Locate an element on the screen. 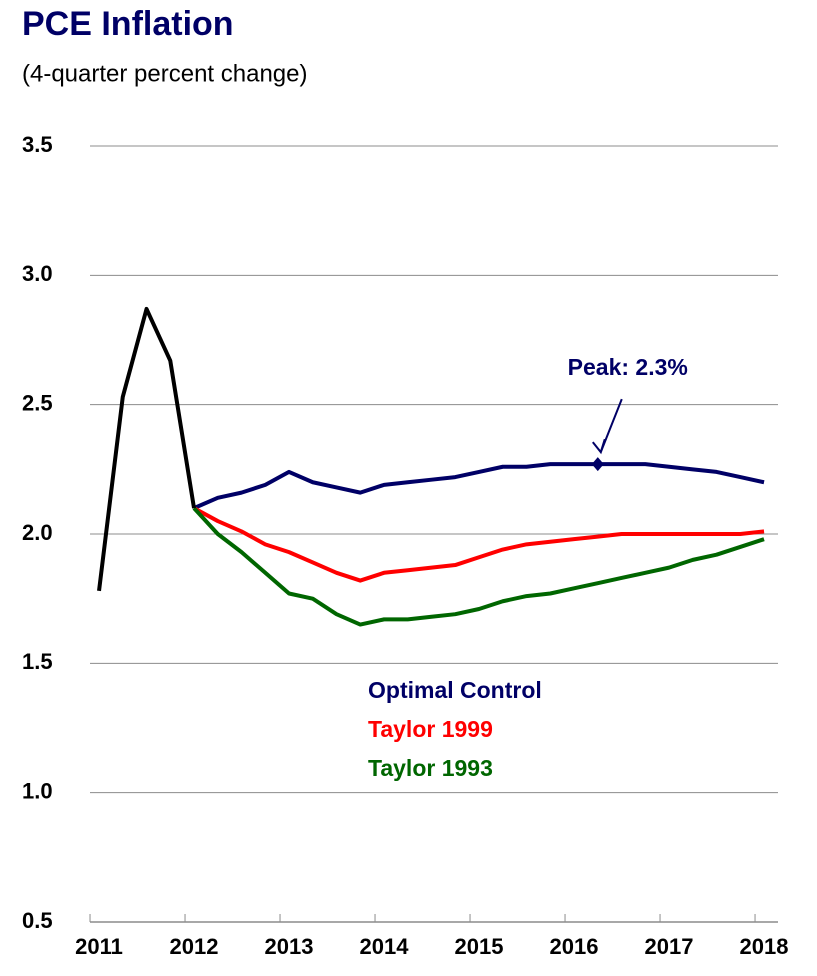 The width and height of the screenshot is (817, 976). y-tick-label: 3.5 is located at coordinates (37, 144).